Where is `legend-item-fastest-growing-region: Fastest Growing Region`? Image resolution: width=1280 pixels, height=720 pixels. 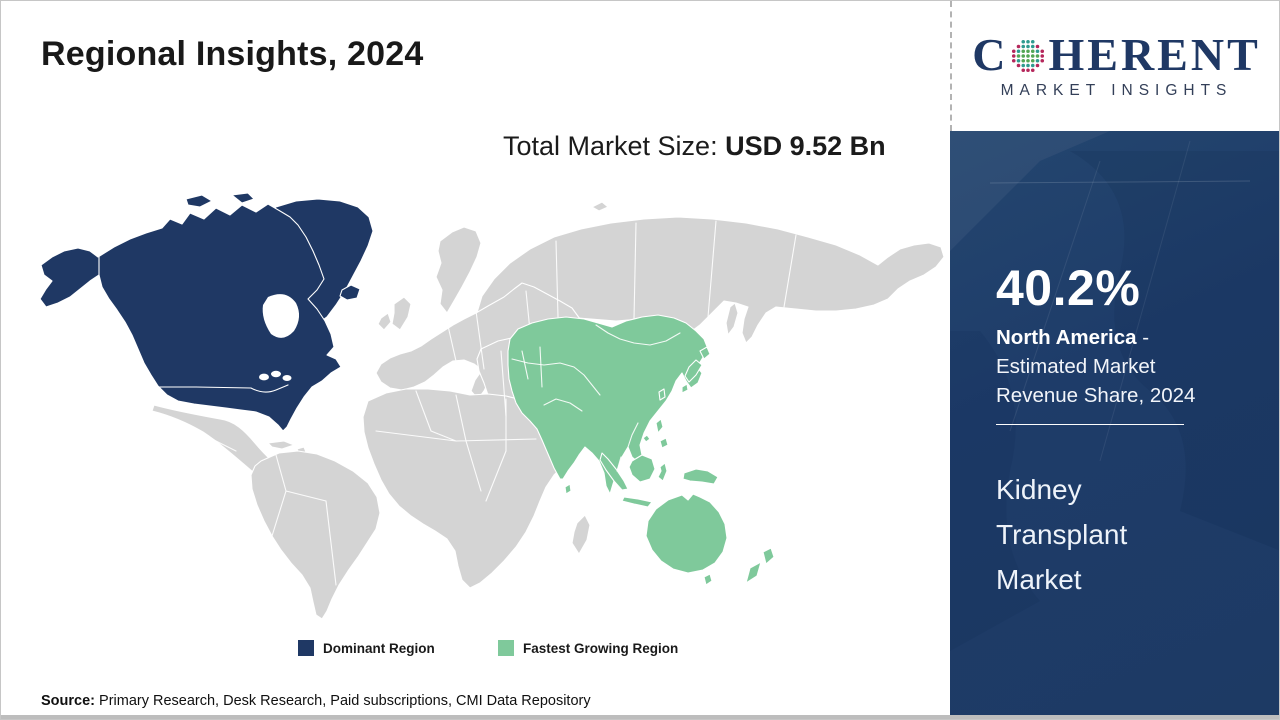 legend-item-fastest-growing-region: Fastest Growing Region is located at coordinates (588, 648).